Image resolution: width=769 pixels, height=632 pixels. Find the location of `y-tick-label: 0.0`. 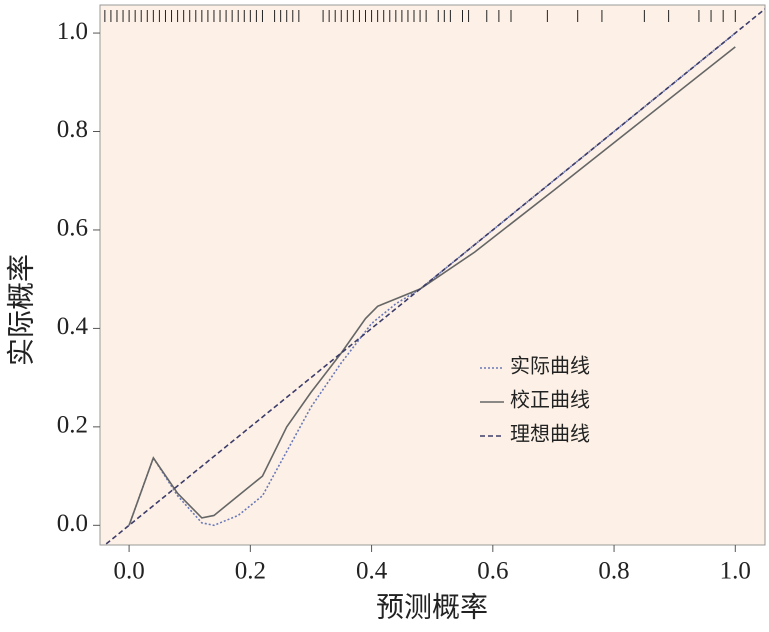

y-tick-label: 0.0 is located at coordinates (72, 523).